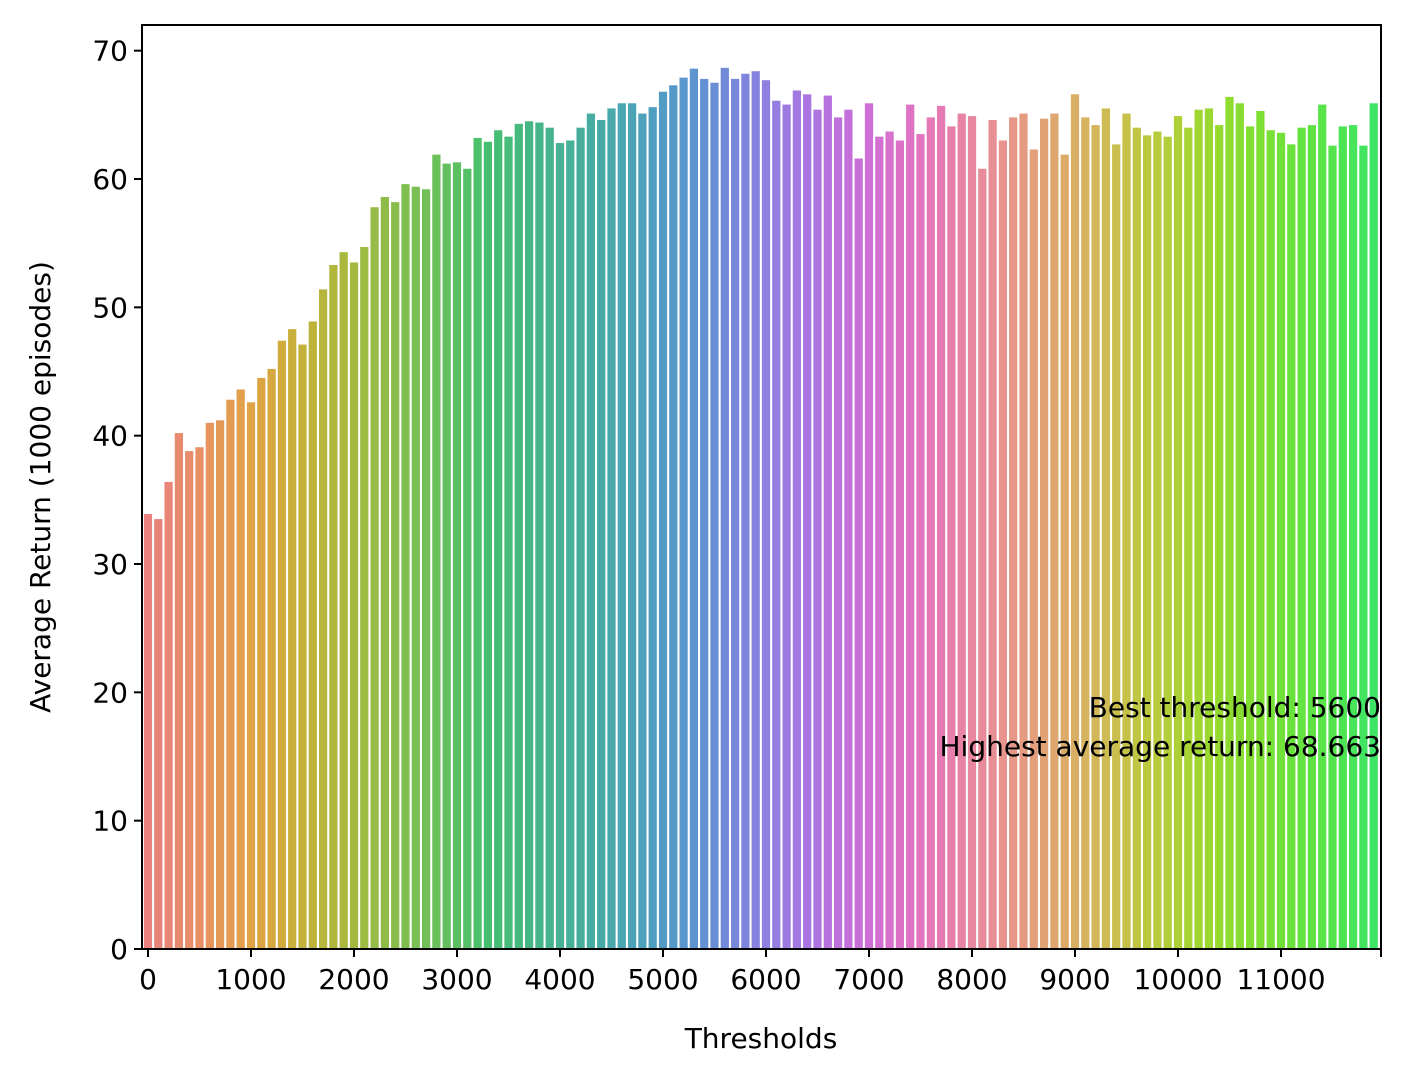  What do you see at coordinates (559, 979) in the screenshot?
I see `x-tick-label: 4000` at bounding box center [559, 979].